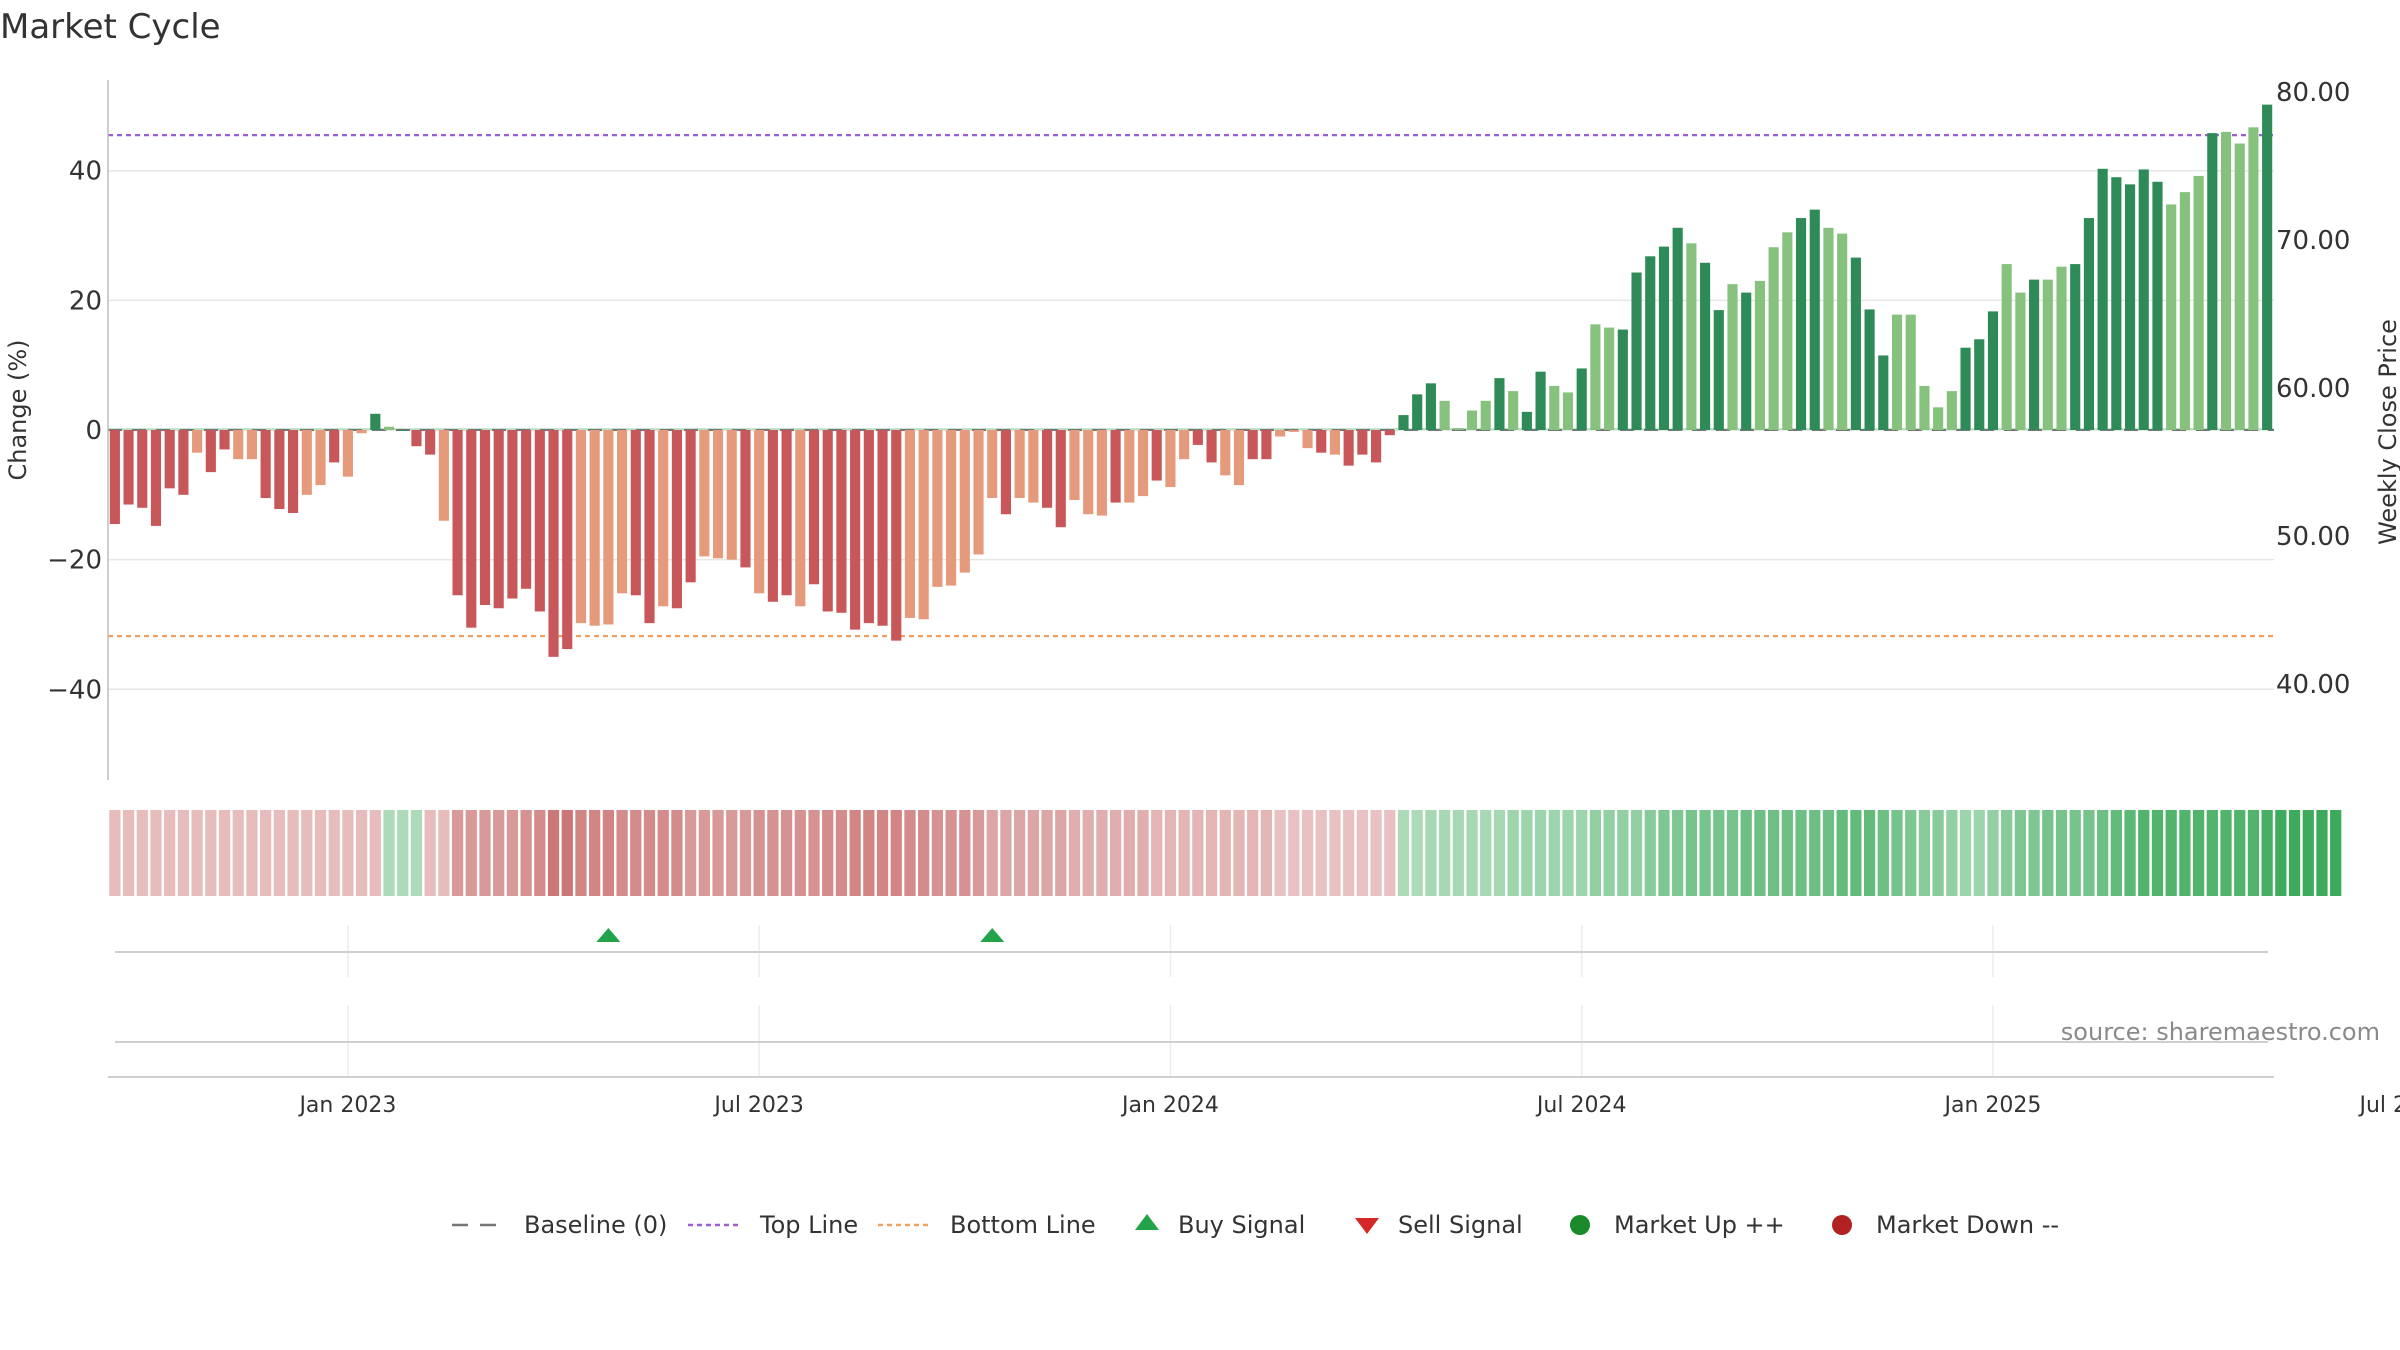  Describe the element at coordinates (1023, 1225) in the screenshot. I see `legend-label: Bottom Line` at that location.